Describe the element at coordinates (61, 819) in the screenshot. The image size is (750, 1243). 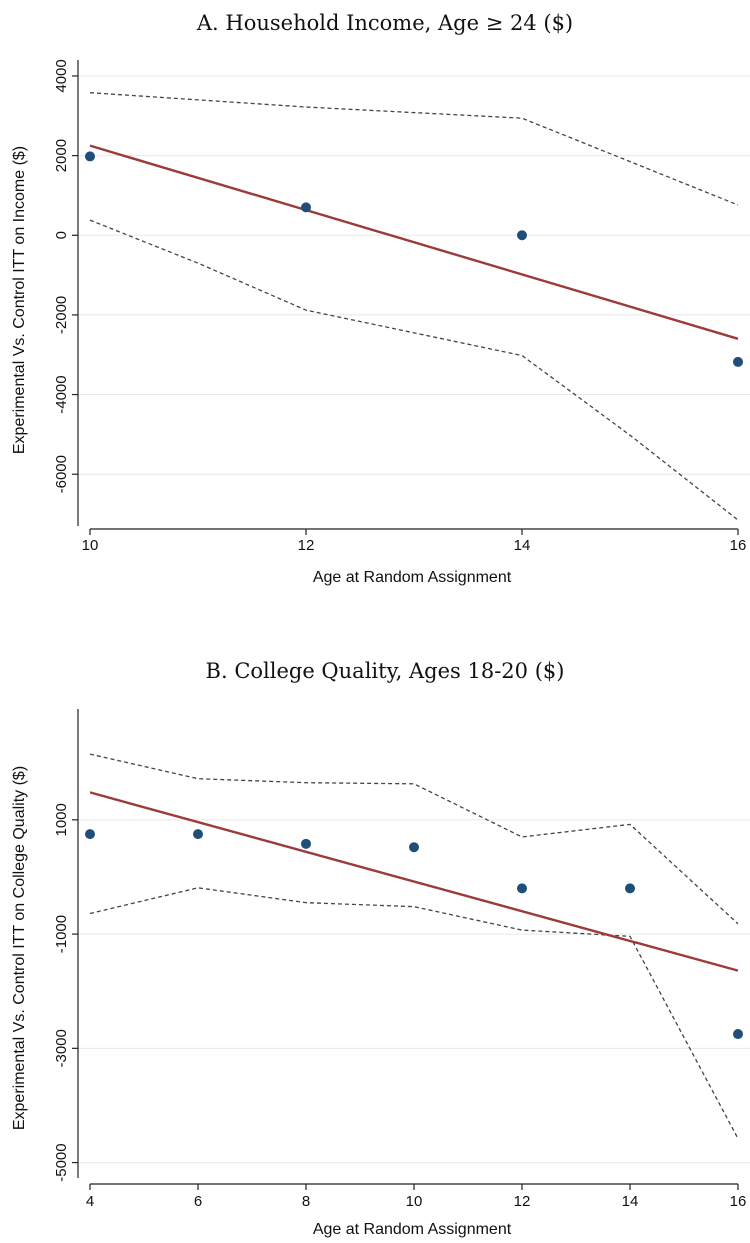
I see `y-tick-label: 1000` at that location.